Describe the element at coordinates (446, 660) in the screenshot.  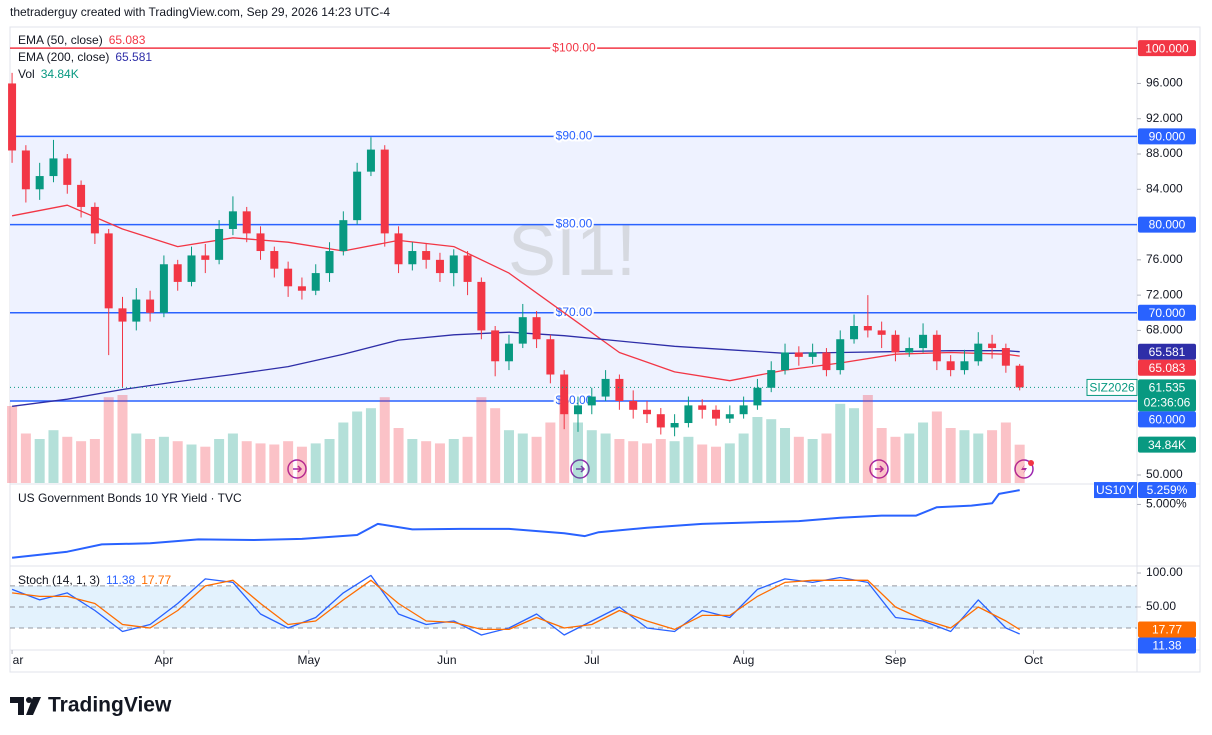
I see `x-tick-label: Jun` at that location.